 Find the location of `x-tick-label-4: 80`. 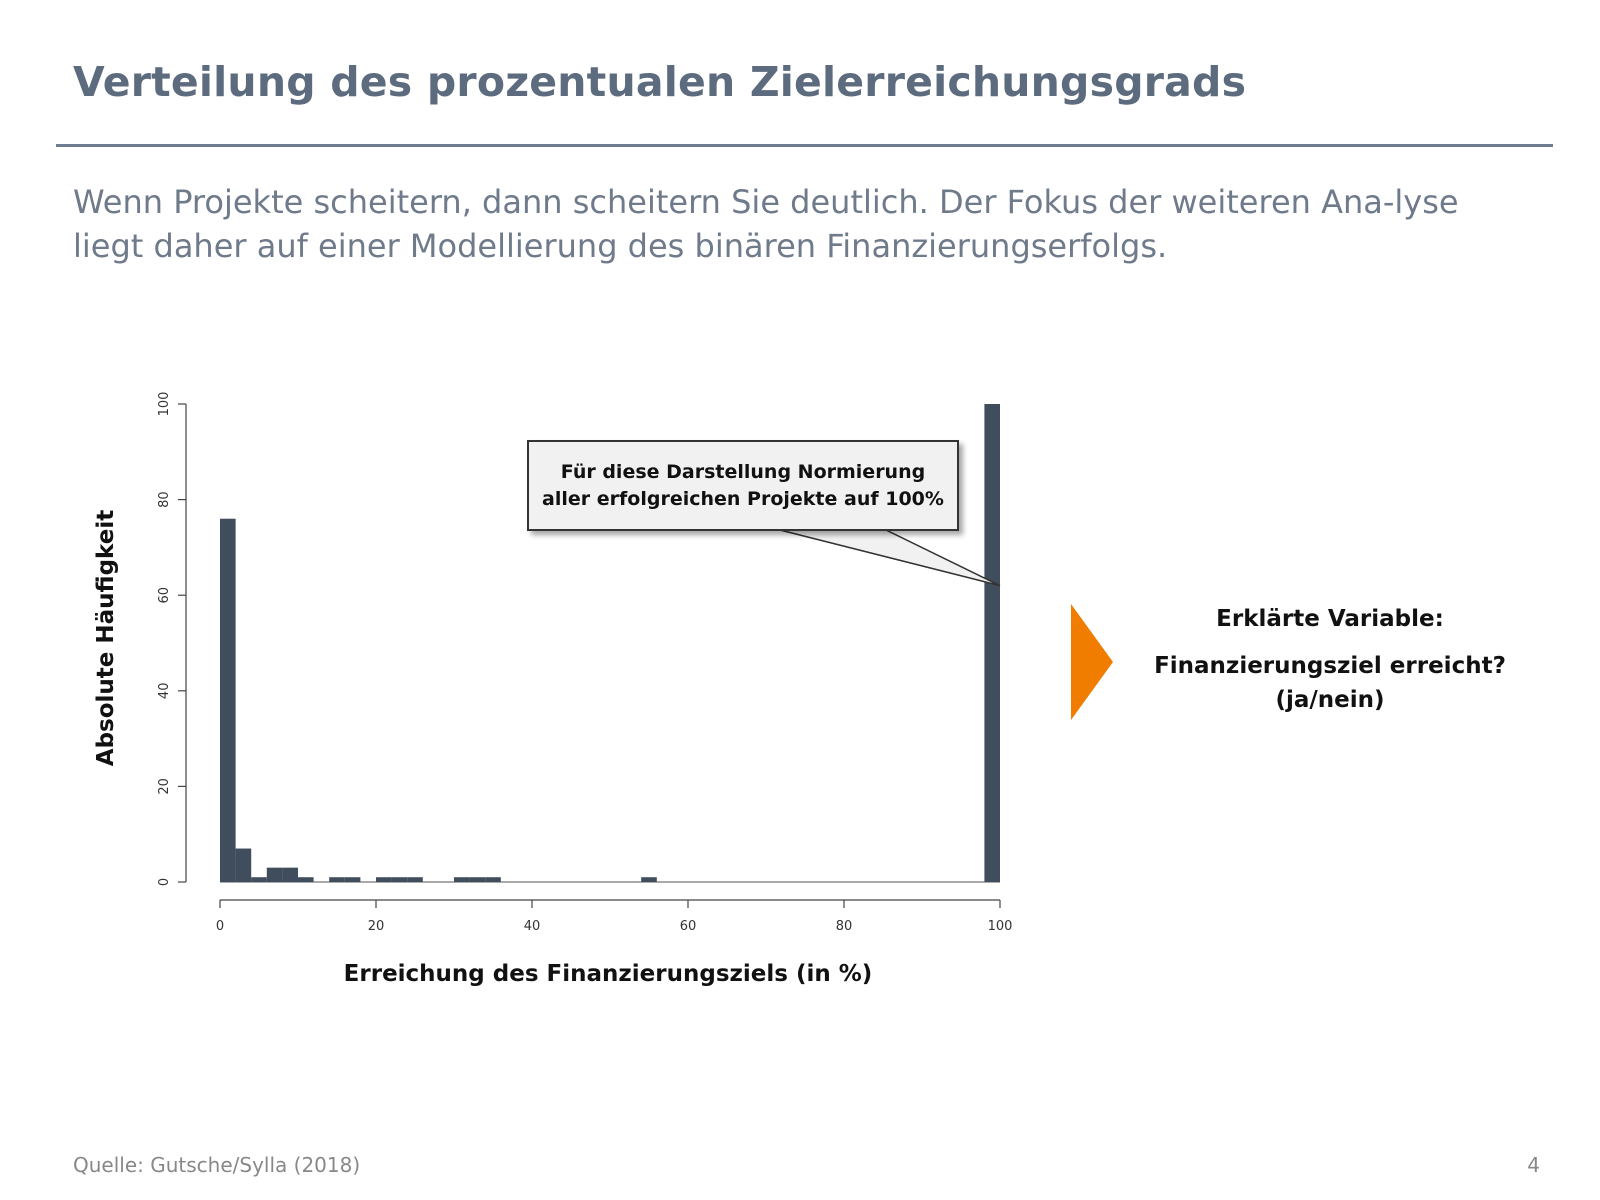

x-tick-label-4: 80 is located at coordinates (844, 926).